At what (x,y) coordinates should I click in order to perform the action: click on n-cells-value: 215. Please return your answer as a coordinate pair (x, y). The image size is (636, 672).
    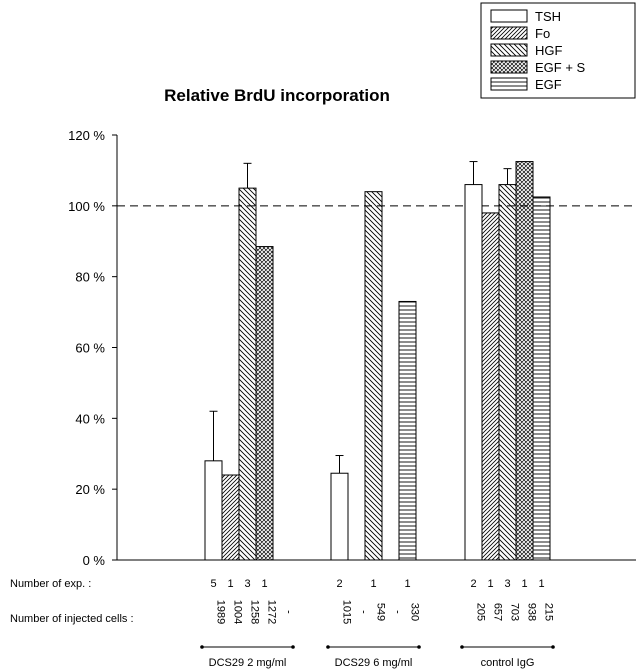
    Looking at the image, I should click on (549, 612).